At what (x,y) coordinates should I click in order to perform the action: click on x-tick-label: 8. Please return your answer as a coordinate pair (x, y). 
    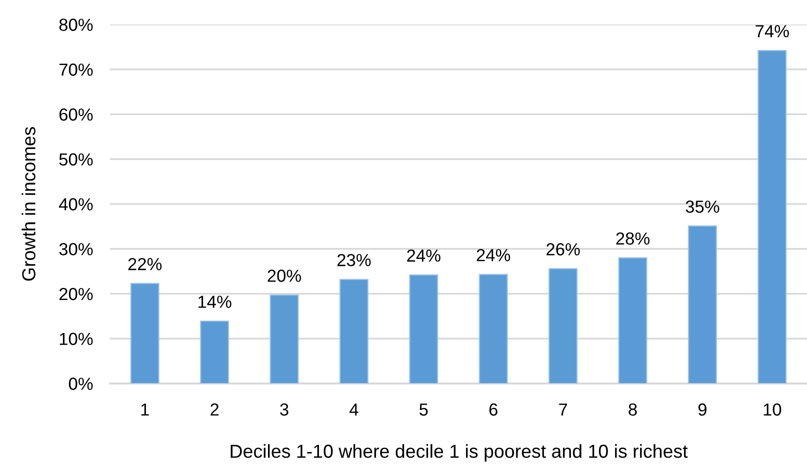
    Looking at the image, I should click on (632, 409).